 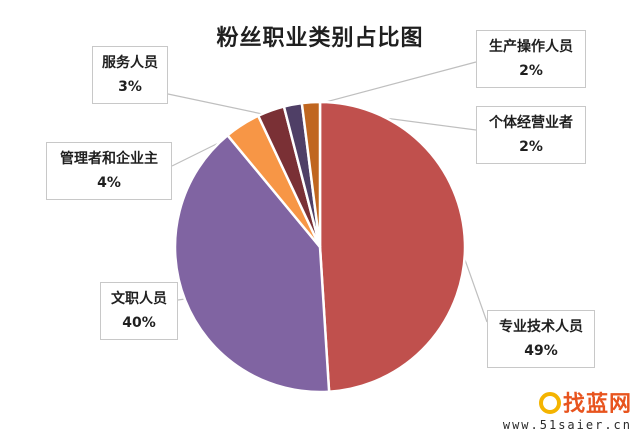 I want to click on watermark-name: 找蓝网, so click(x=597, y=404).